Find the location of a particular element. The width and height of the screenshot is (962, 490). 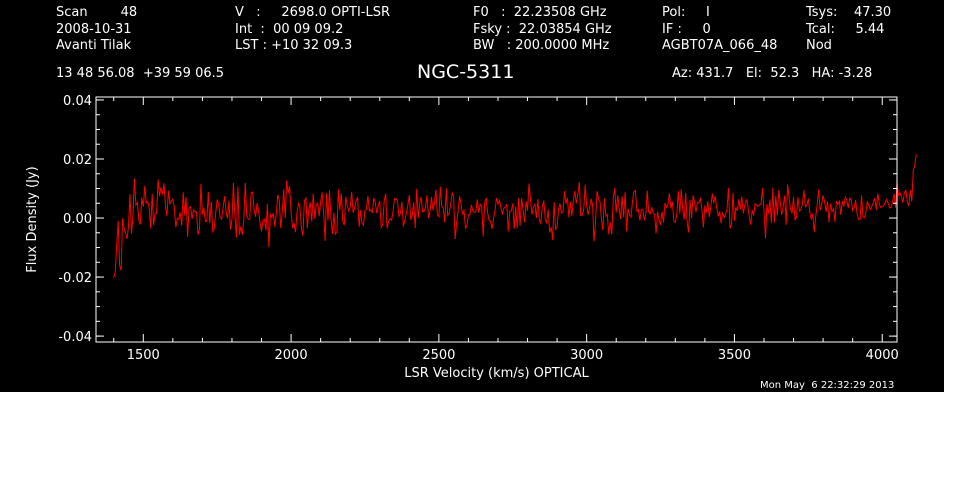

x-tick-label: 4000 is located at coordinates (882, 355).